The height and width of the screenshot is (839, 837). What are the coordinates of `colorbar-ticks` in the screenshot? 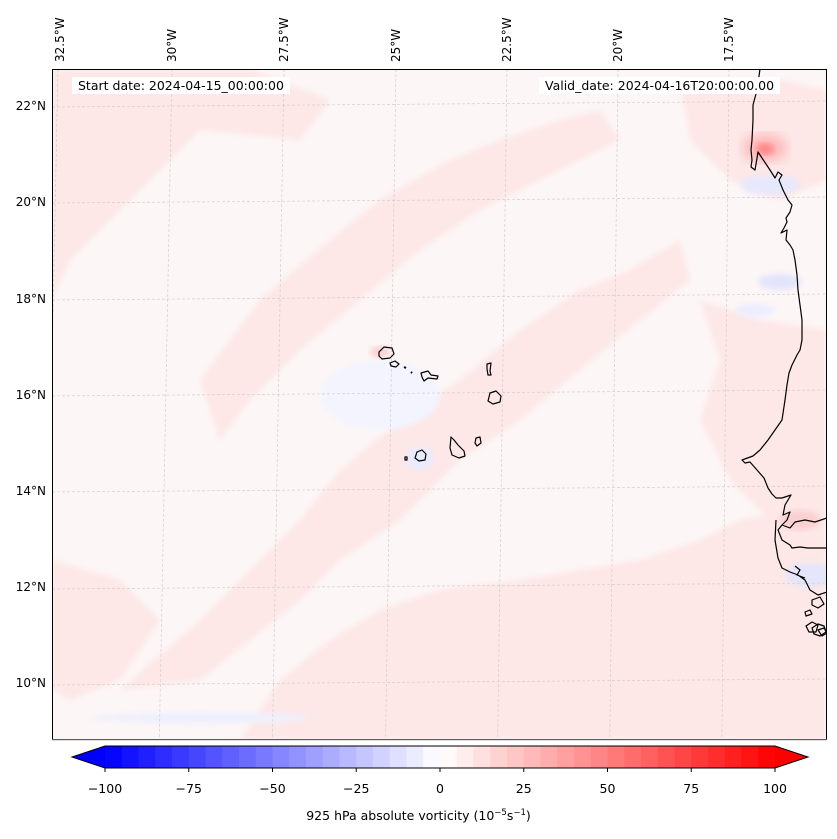 It's located at (440, 770).